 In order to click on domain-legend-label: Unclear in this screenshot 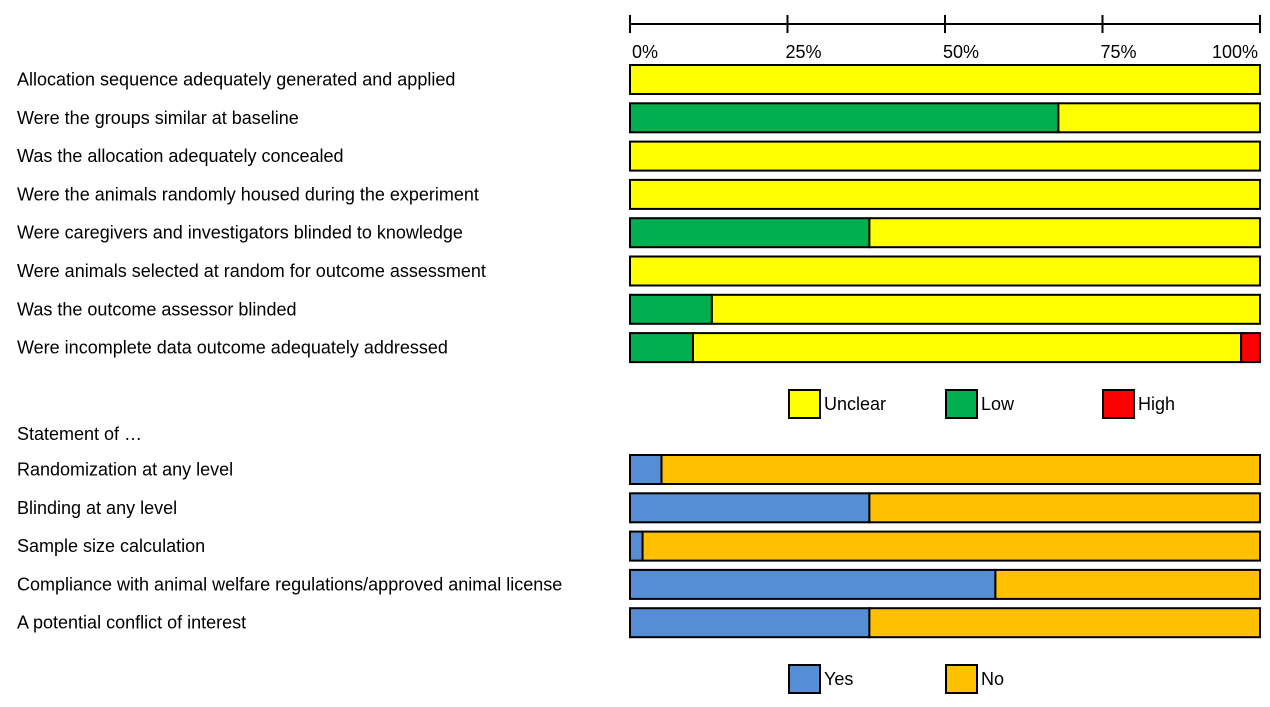, I will do `click(855, 404)`.